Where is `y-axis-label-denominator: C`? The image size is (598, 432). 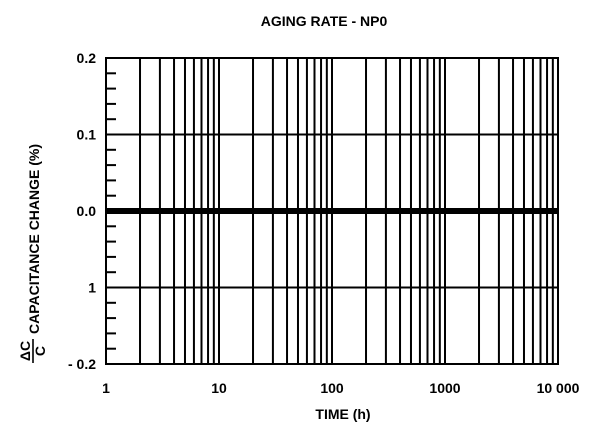
y-axis-label-denominator: C is located at coordinates (40, 351).